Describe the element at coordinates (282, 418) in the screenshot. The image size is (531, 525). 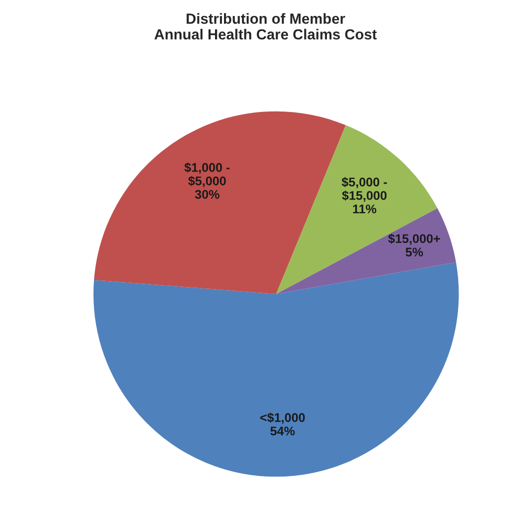
I see `slice-label: <$1,000` at that location.